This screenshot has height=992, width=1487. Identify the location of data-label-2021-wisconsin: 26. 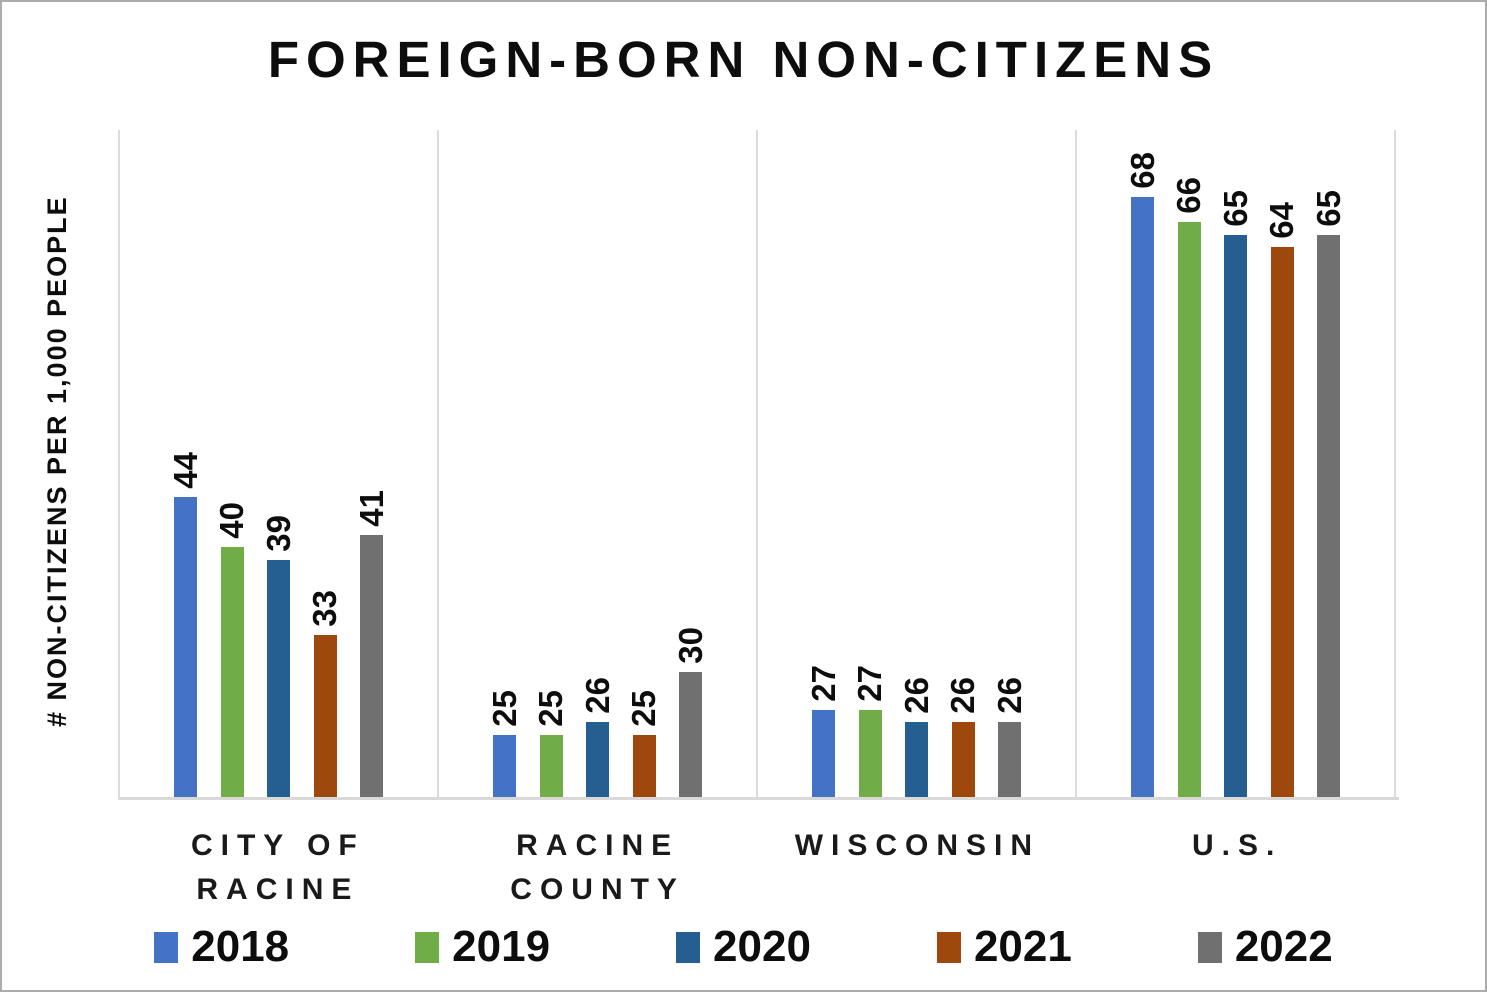
(962, 695).